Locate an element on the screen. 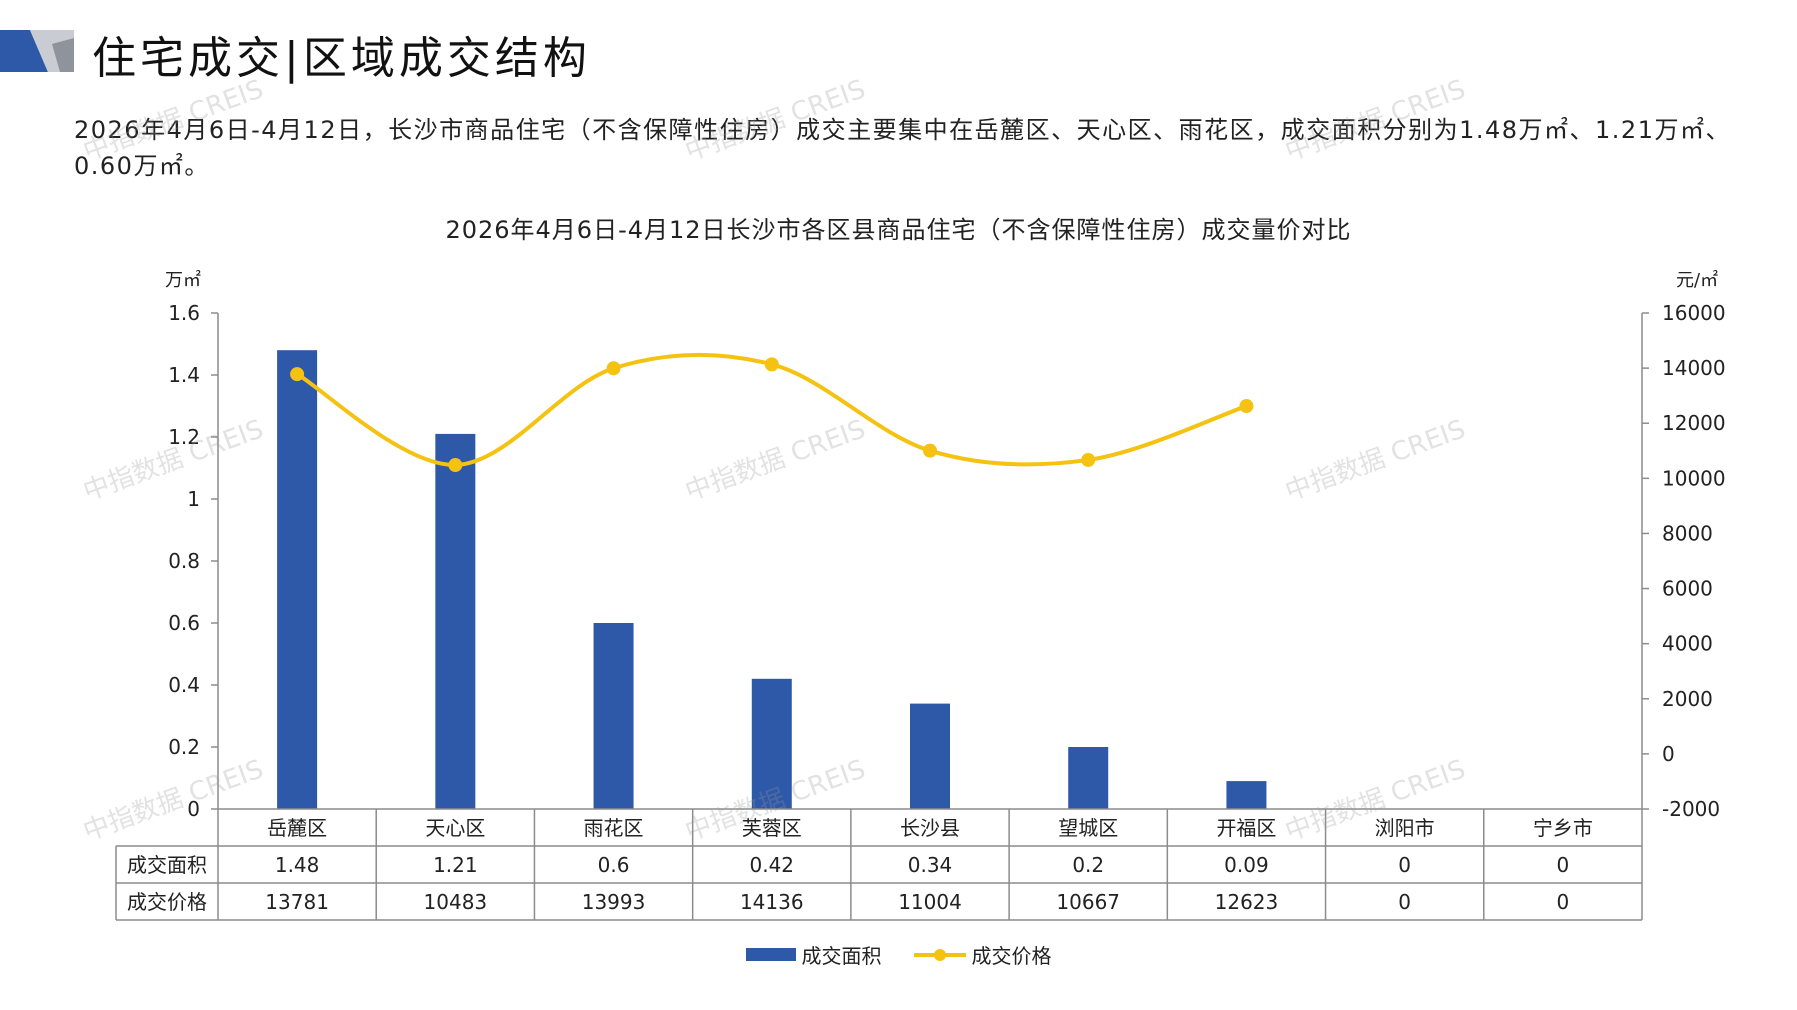  right-axis-tick-label: 12000 is located at coordinates (1694, 423).